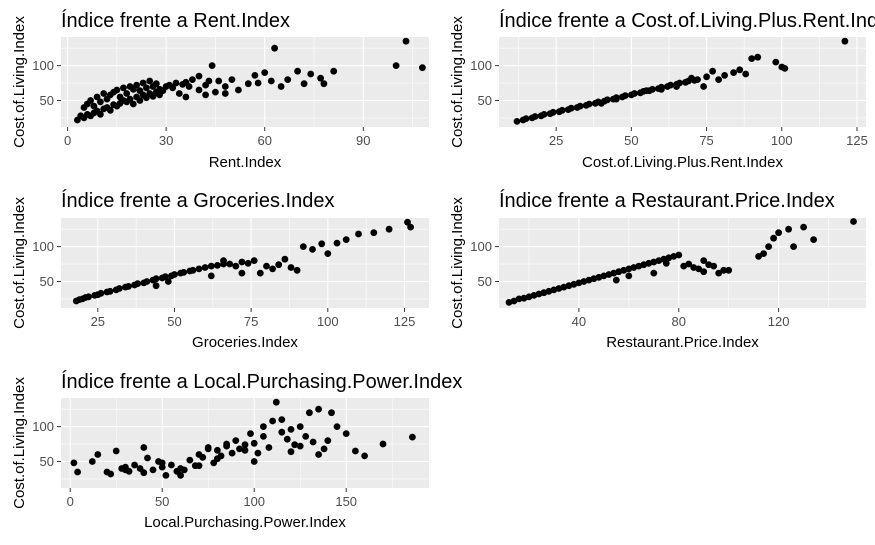 Image resolution: width=875 pixels, height=545 pixels. I want to click on x-tick-label: 75, so click(251, 321).